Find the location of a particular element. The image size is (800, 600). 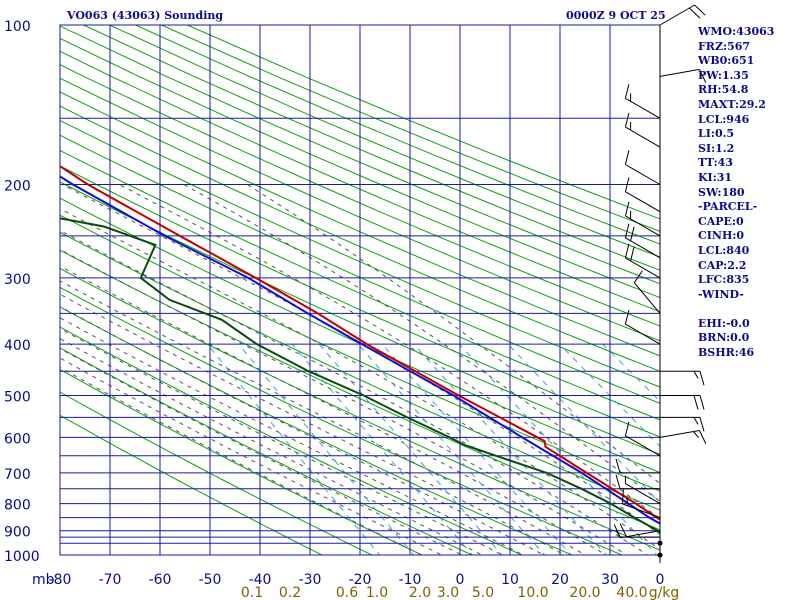

index-item: BRN:0.0 is located at coordinates (724, 338).